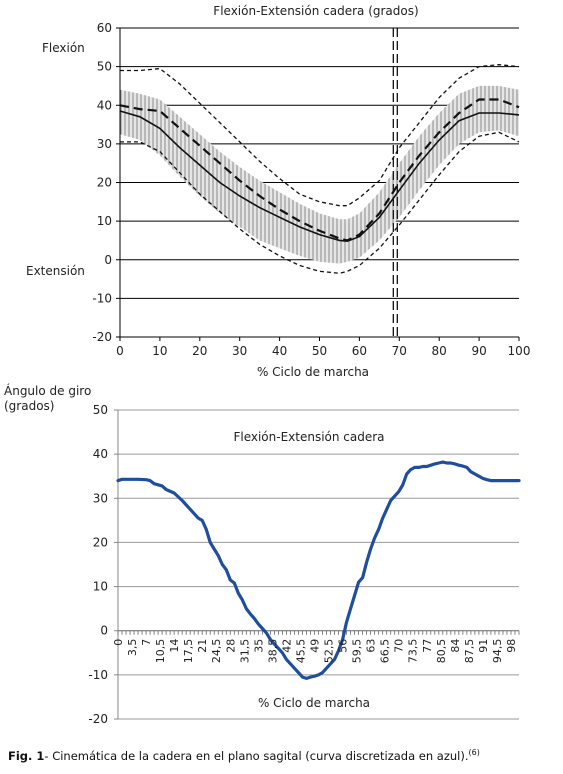 This screenshot has width=563, height=774. What do you see at coordinates (100, 587) in the screenshot?
I see `chart-2-y-tick-label: 10` at bounding box center [100, 587].